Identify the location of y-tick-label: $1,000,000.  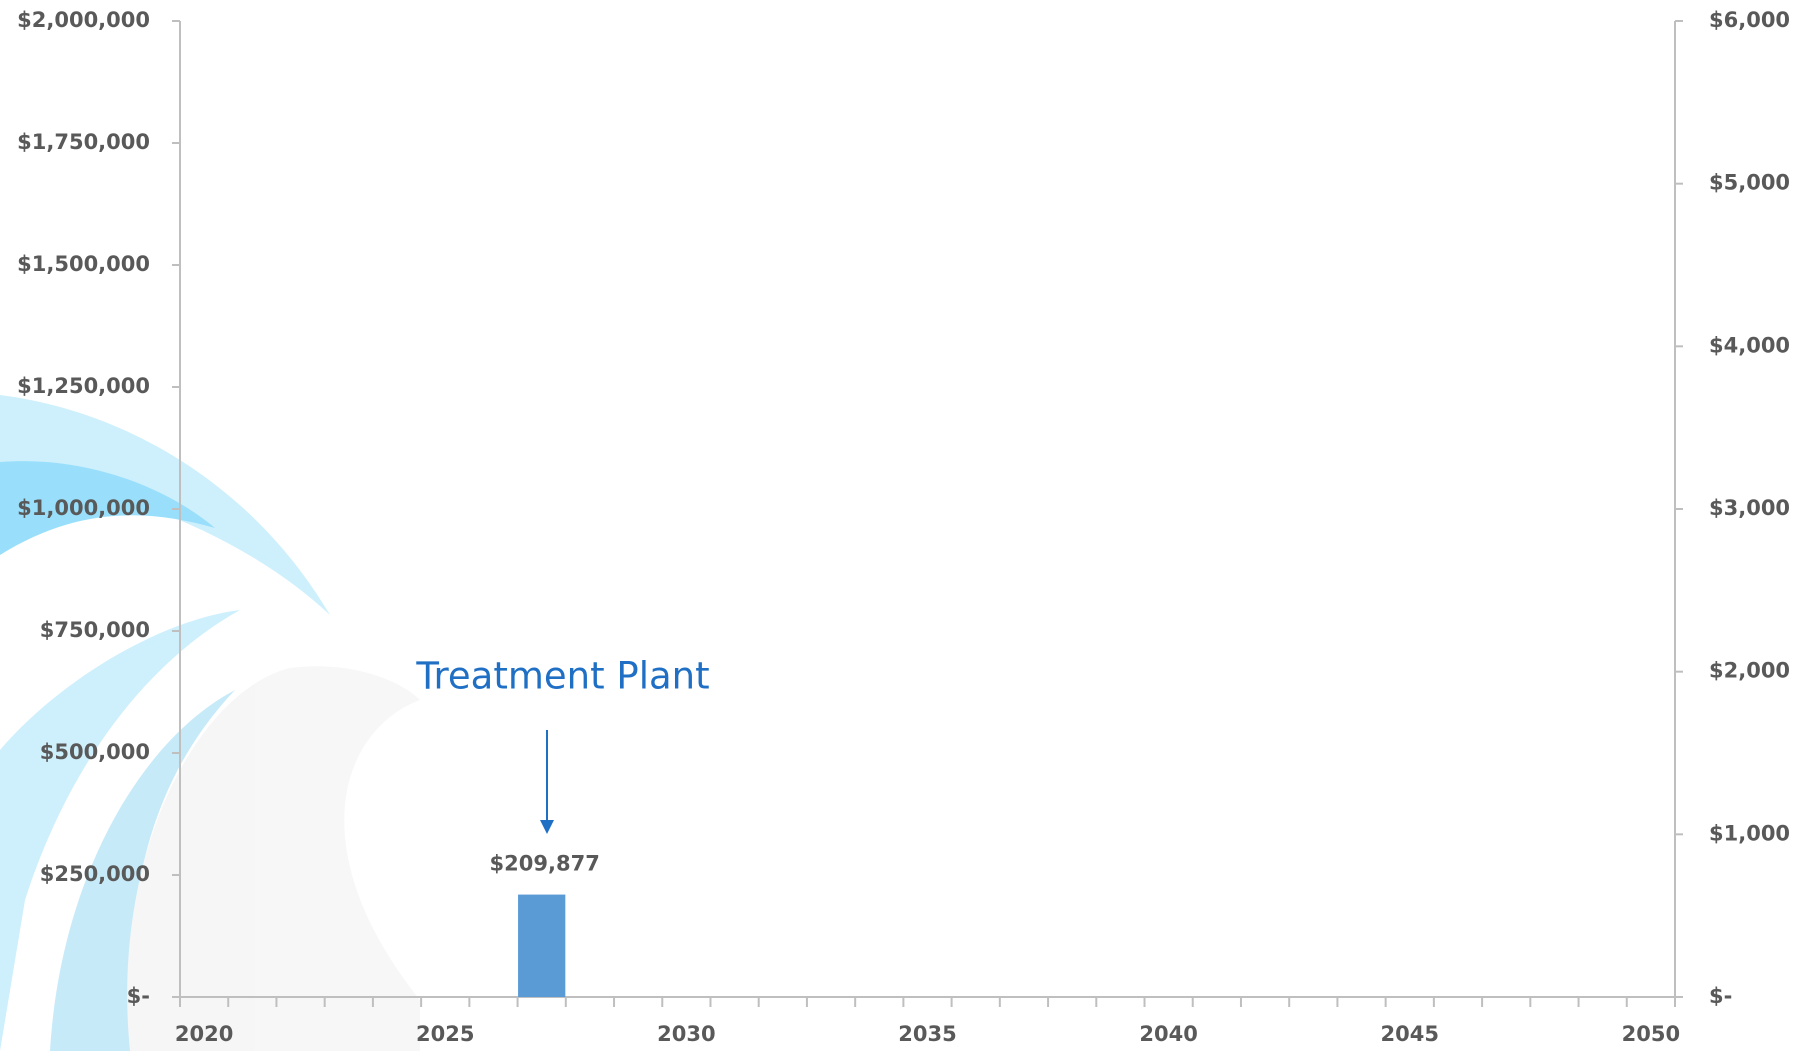
(83, 508).